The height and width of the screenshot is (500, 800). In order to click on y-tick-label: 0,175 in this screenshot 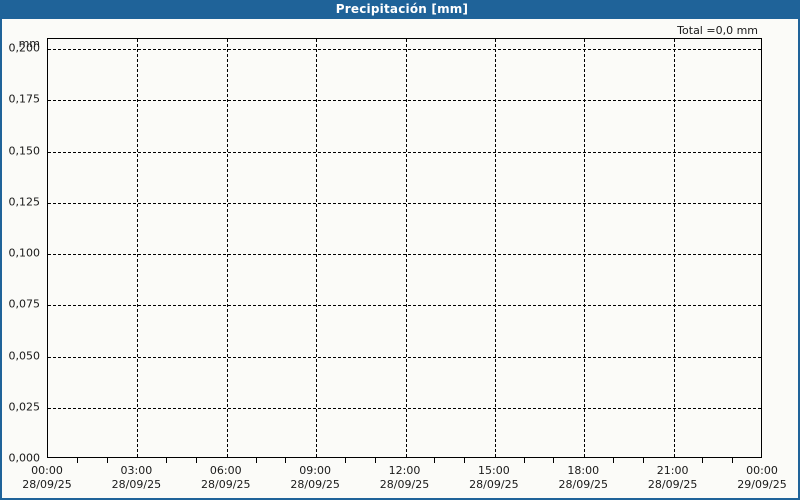, I will do `click(24, 99)`.